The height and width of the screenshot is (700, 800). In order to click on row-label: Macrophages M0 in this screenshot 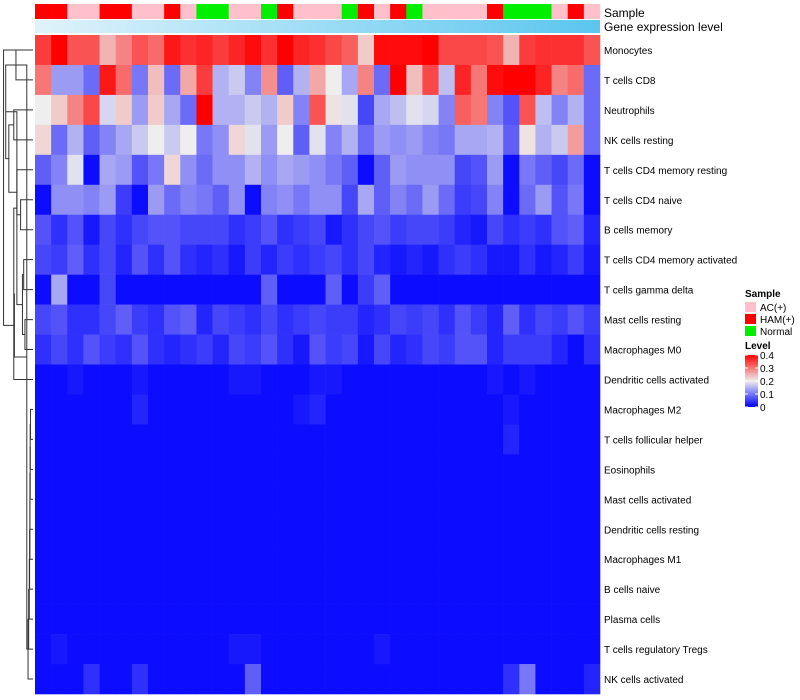, I will do `click(643, 351)`.